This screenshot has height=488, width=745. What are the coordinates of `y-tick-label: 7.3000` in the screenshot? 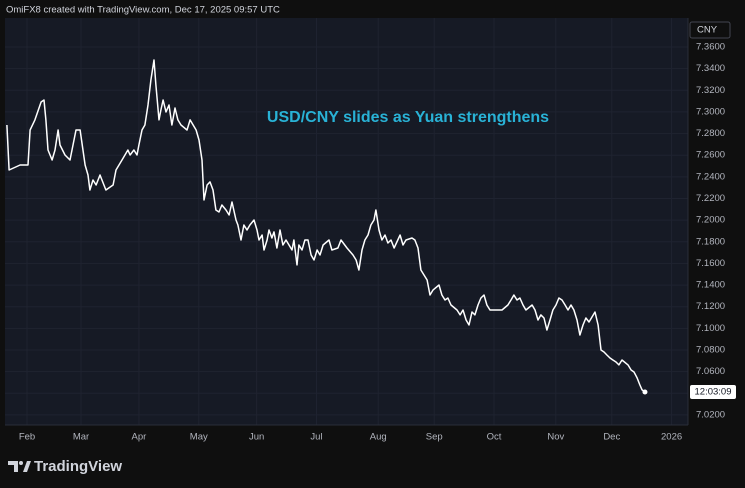 It's located at (710, 111).